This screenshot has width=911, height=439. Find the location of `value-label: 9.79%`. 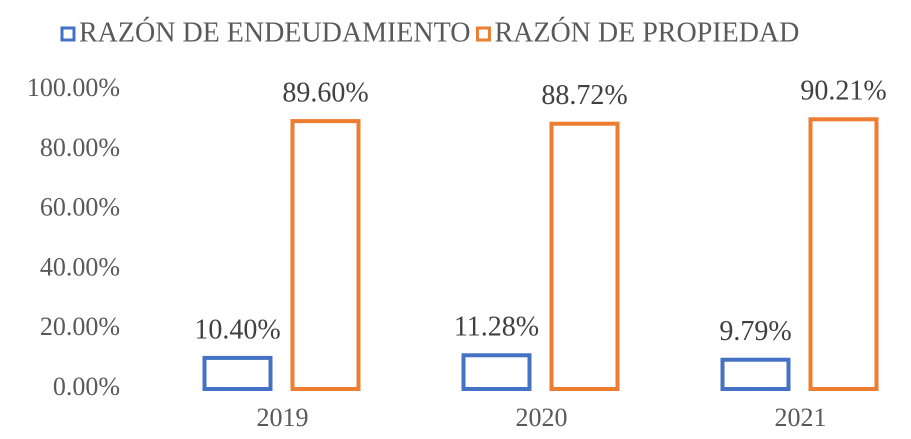

value-label: 9.79% is located at coordinates (755, 331).